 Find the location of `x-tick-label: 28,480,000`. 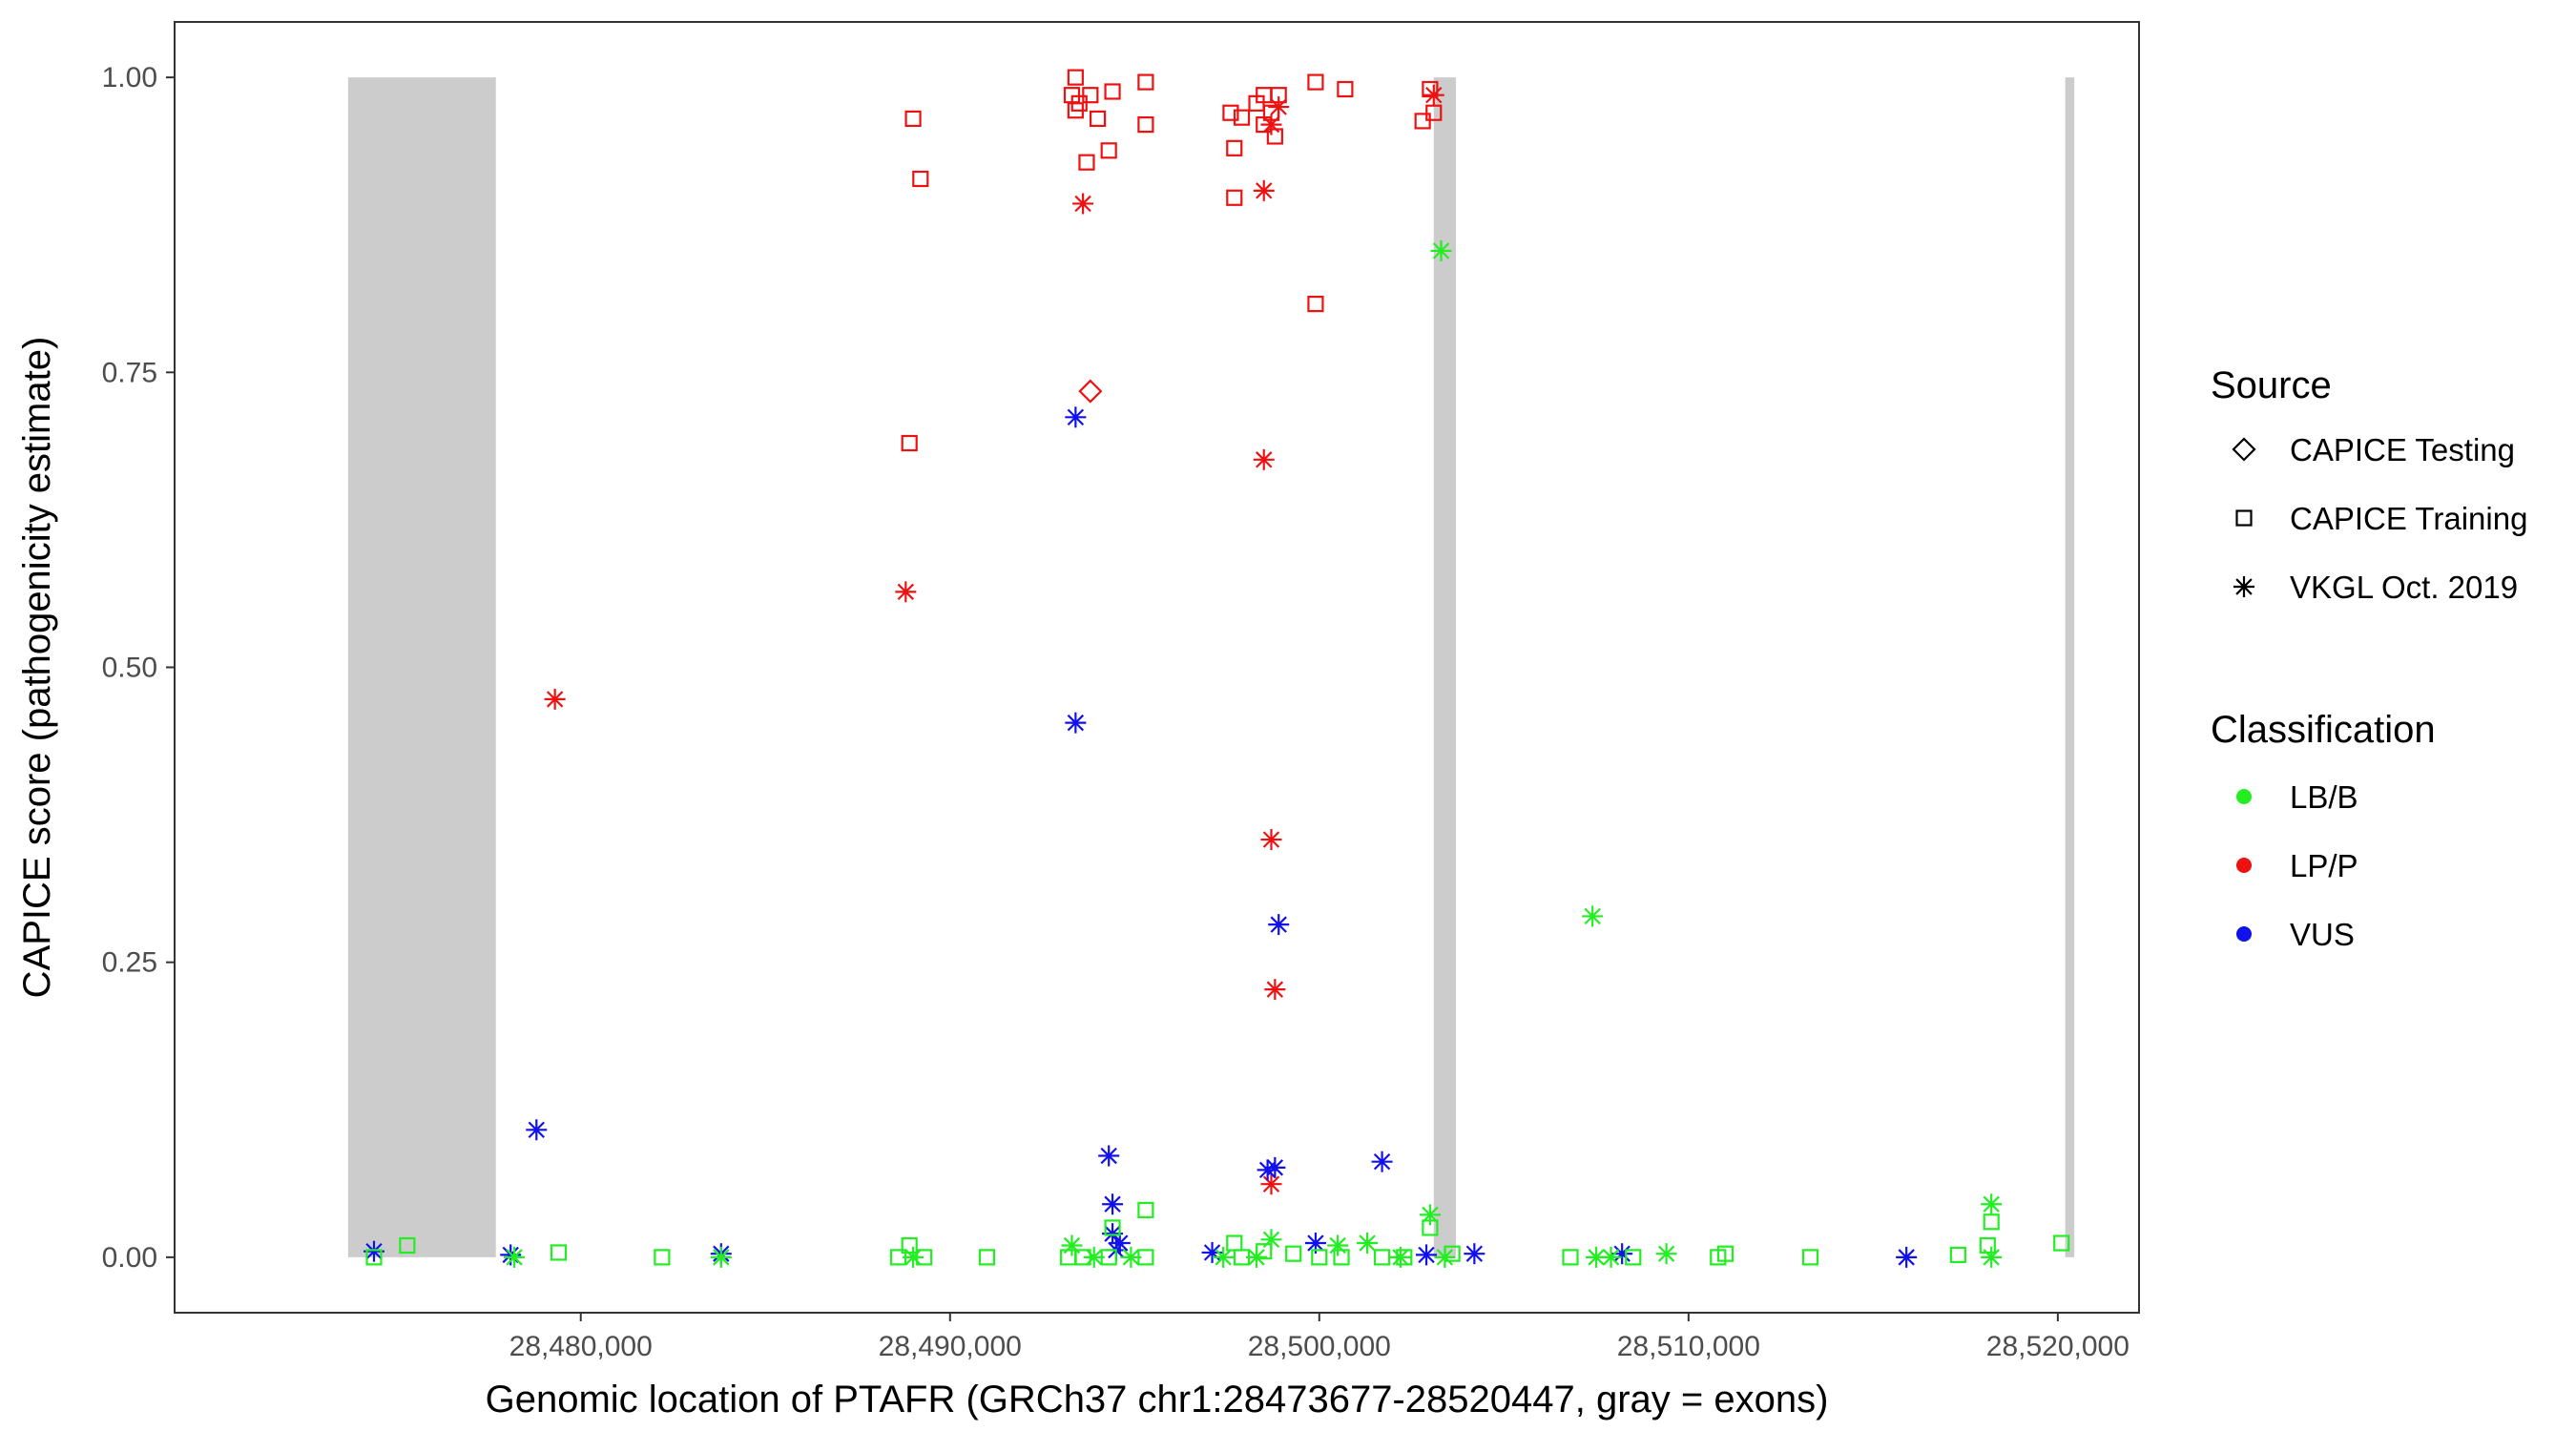

x-tick-label: 28,480,000 is located at coordinates (581, 1346).